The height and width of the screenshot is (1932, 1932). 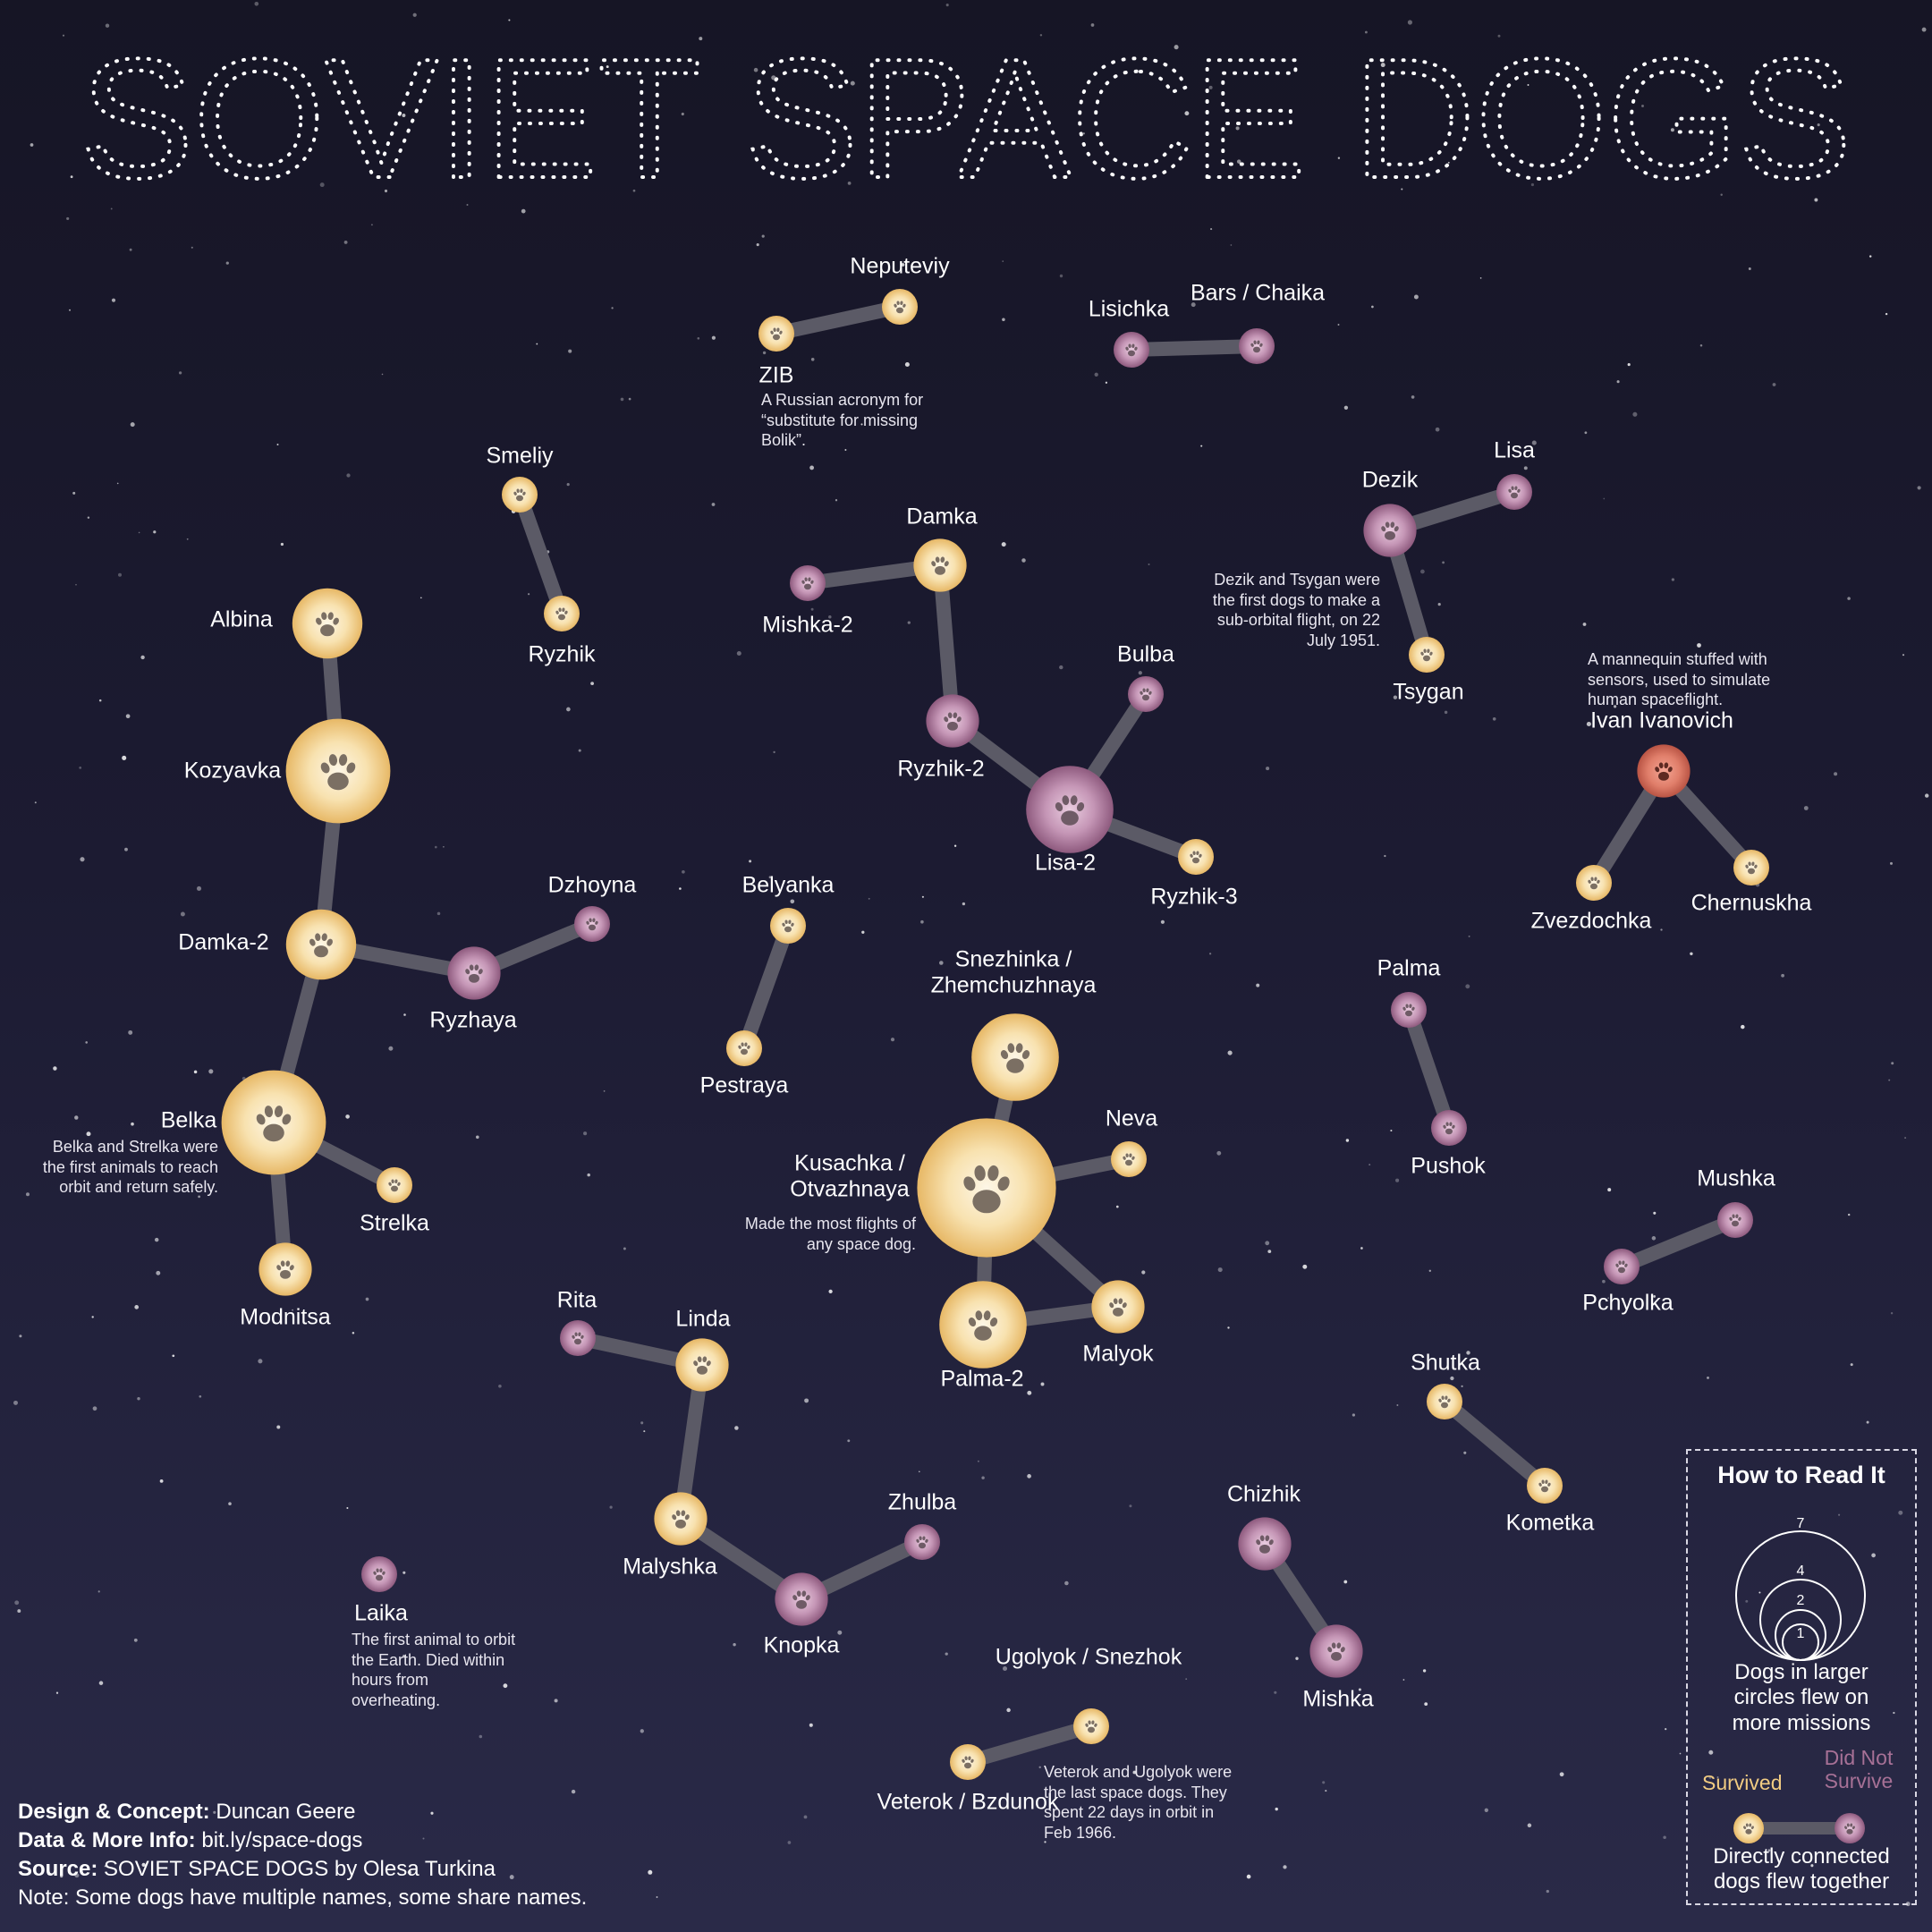 What do you see at coordinates (576, 1300) in the screenshot?
I see `dog-label-rita: Rita` at bounding box center [576, 1300].